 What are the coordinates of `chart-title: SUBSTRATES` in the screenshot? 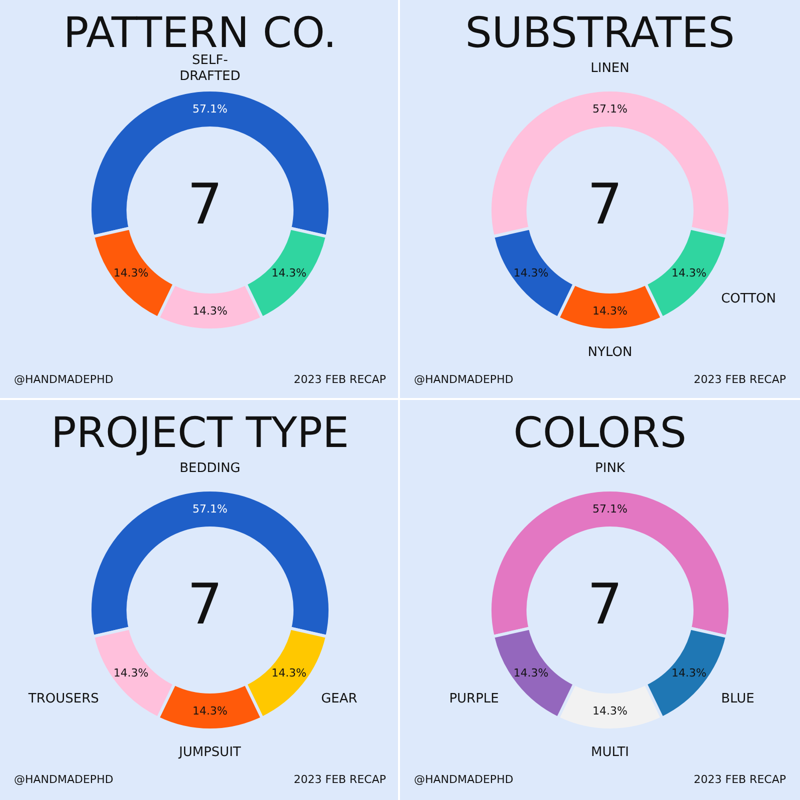 It's located at (600, 32).